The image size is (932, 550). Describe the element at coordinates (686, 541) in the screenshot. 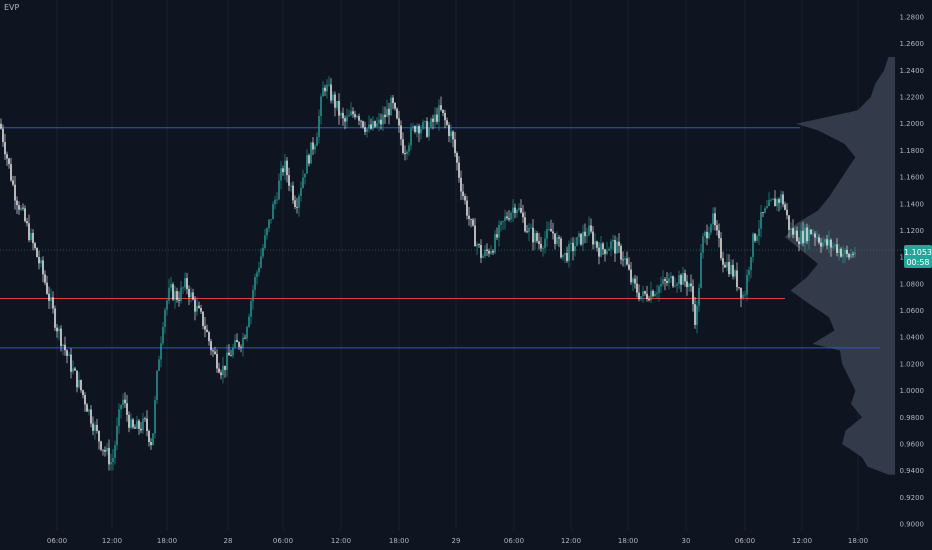

I see `x-tick-label: 30` at that location.